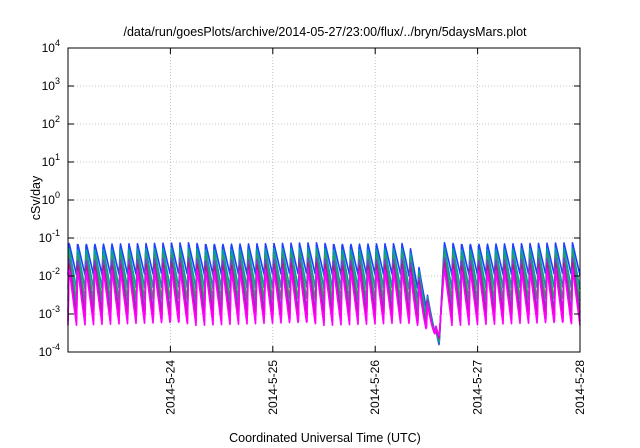 The height and width of the screenshot is (448, 640). What do you see at coordinates (51, 84) in the screenshot?
I see `y-tick-label: 10³` at bounding box center [51, 84].